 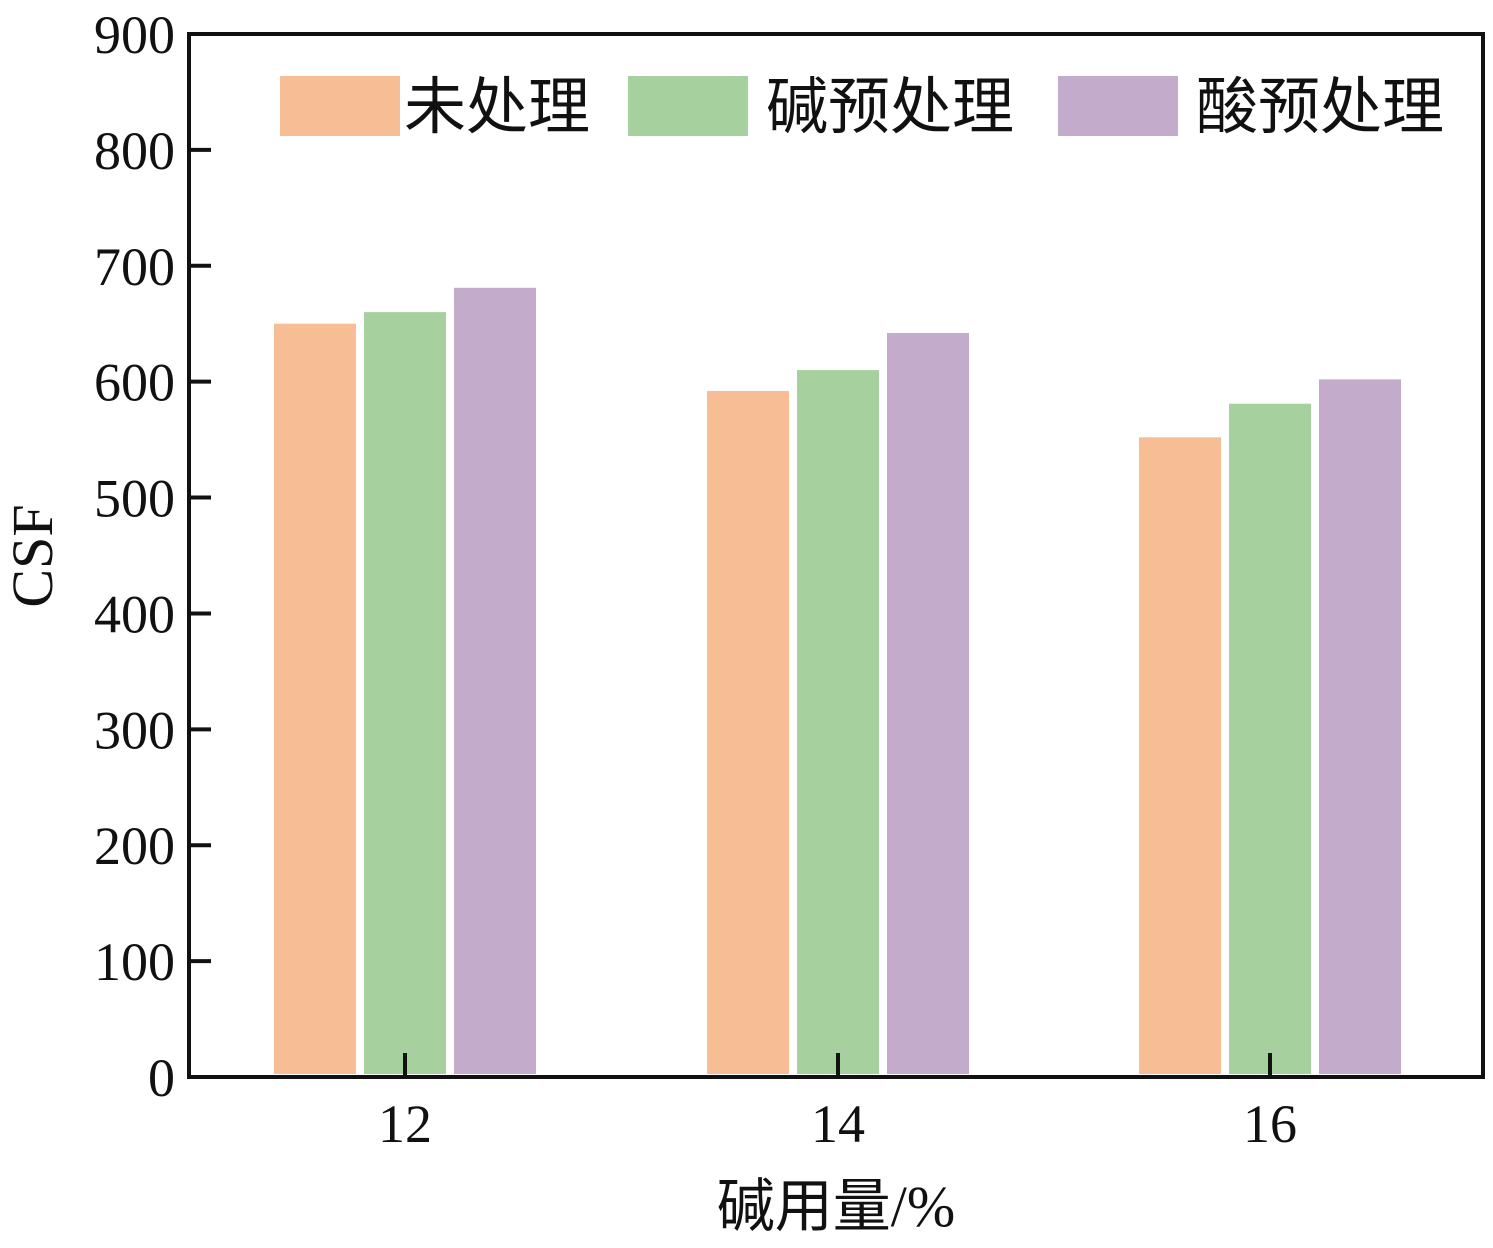 I want to click on x-tick-label: 12, so click(x=405, y=1124).